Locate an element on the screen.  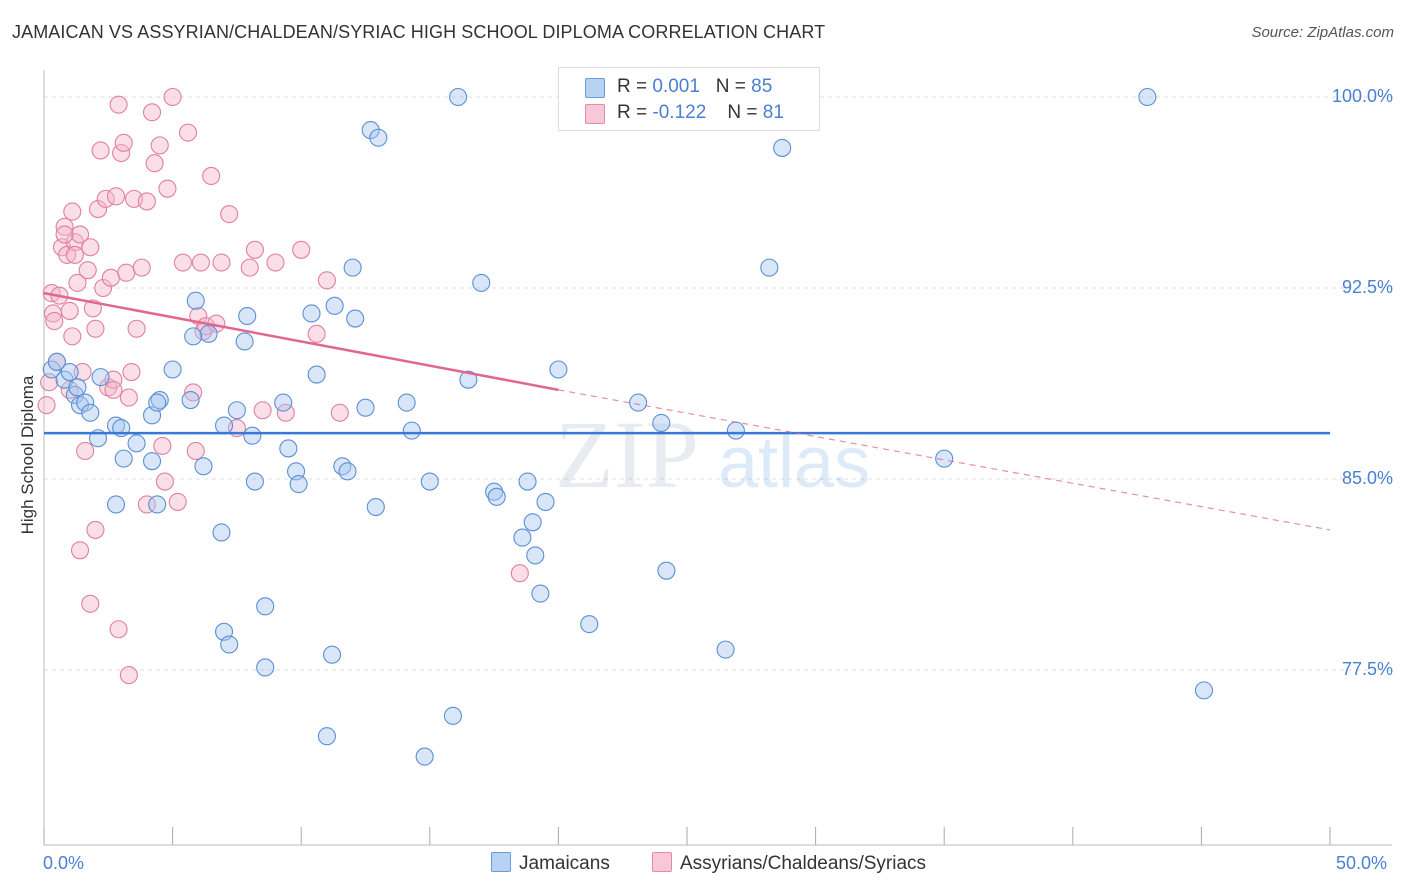
legend-r-value: -0.122 is located at coordinates (679, 112).